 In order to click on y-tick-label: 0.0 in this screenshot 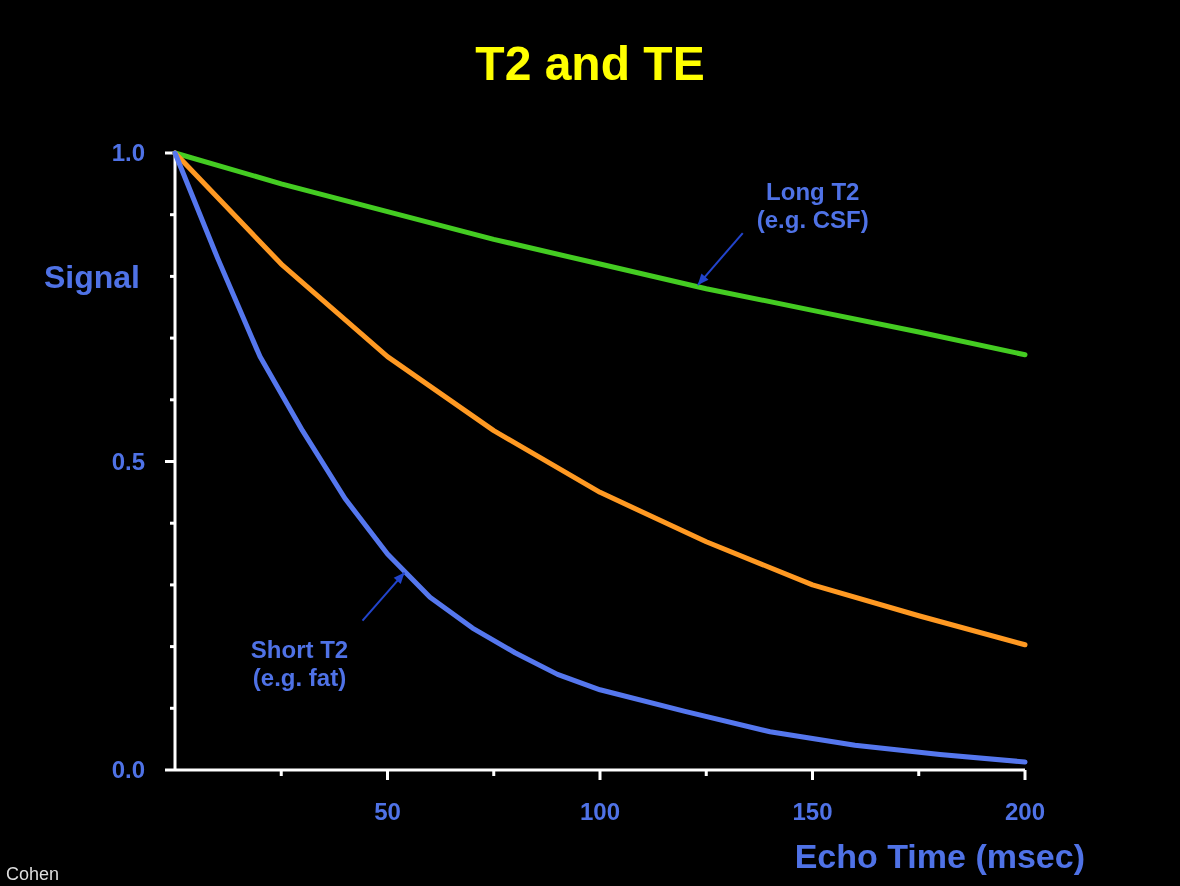, I will do `click(128, 770)`.